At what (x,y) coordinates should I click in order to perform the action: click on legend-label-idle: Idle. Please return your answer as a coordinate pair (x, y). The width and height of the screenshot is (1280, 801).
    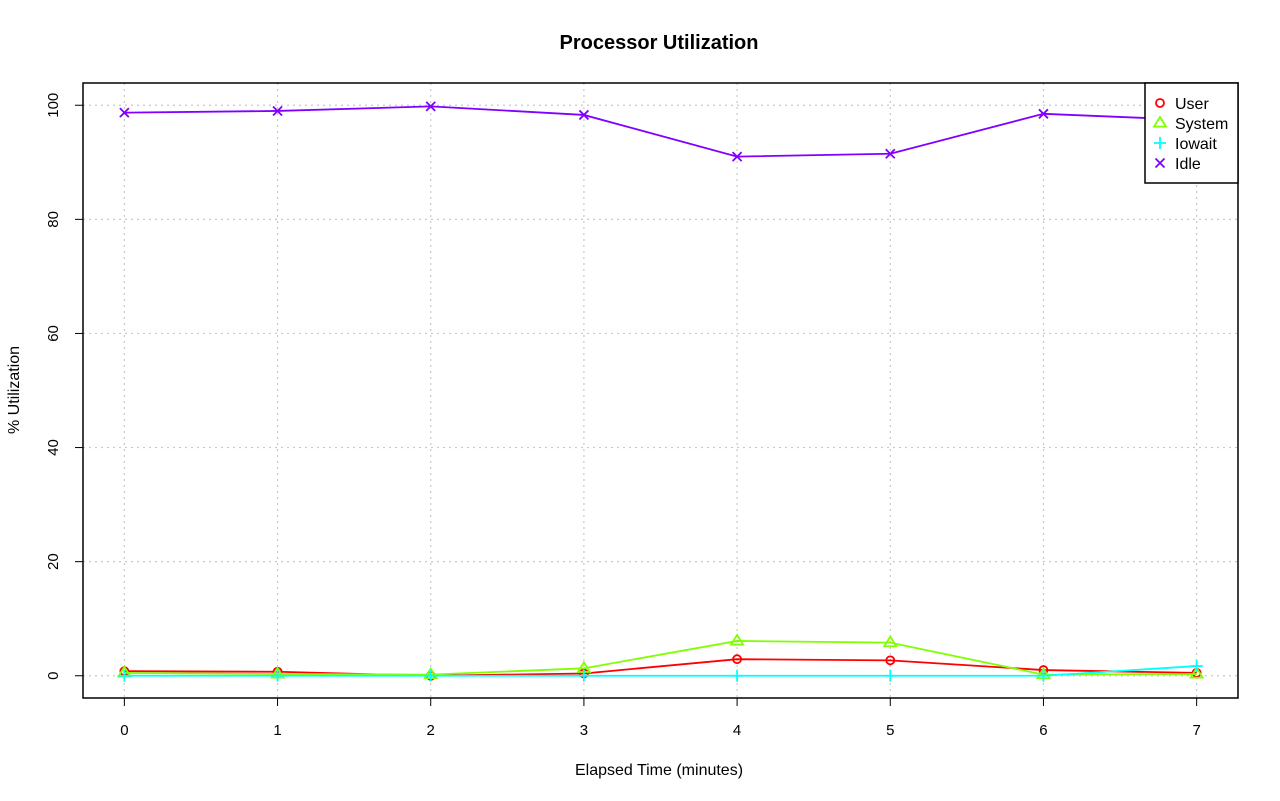
    Looking at the image, I should click on (1188, 164).